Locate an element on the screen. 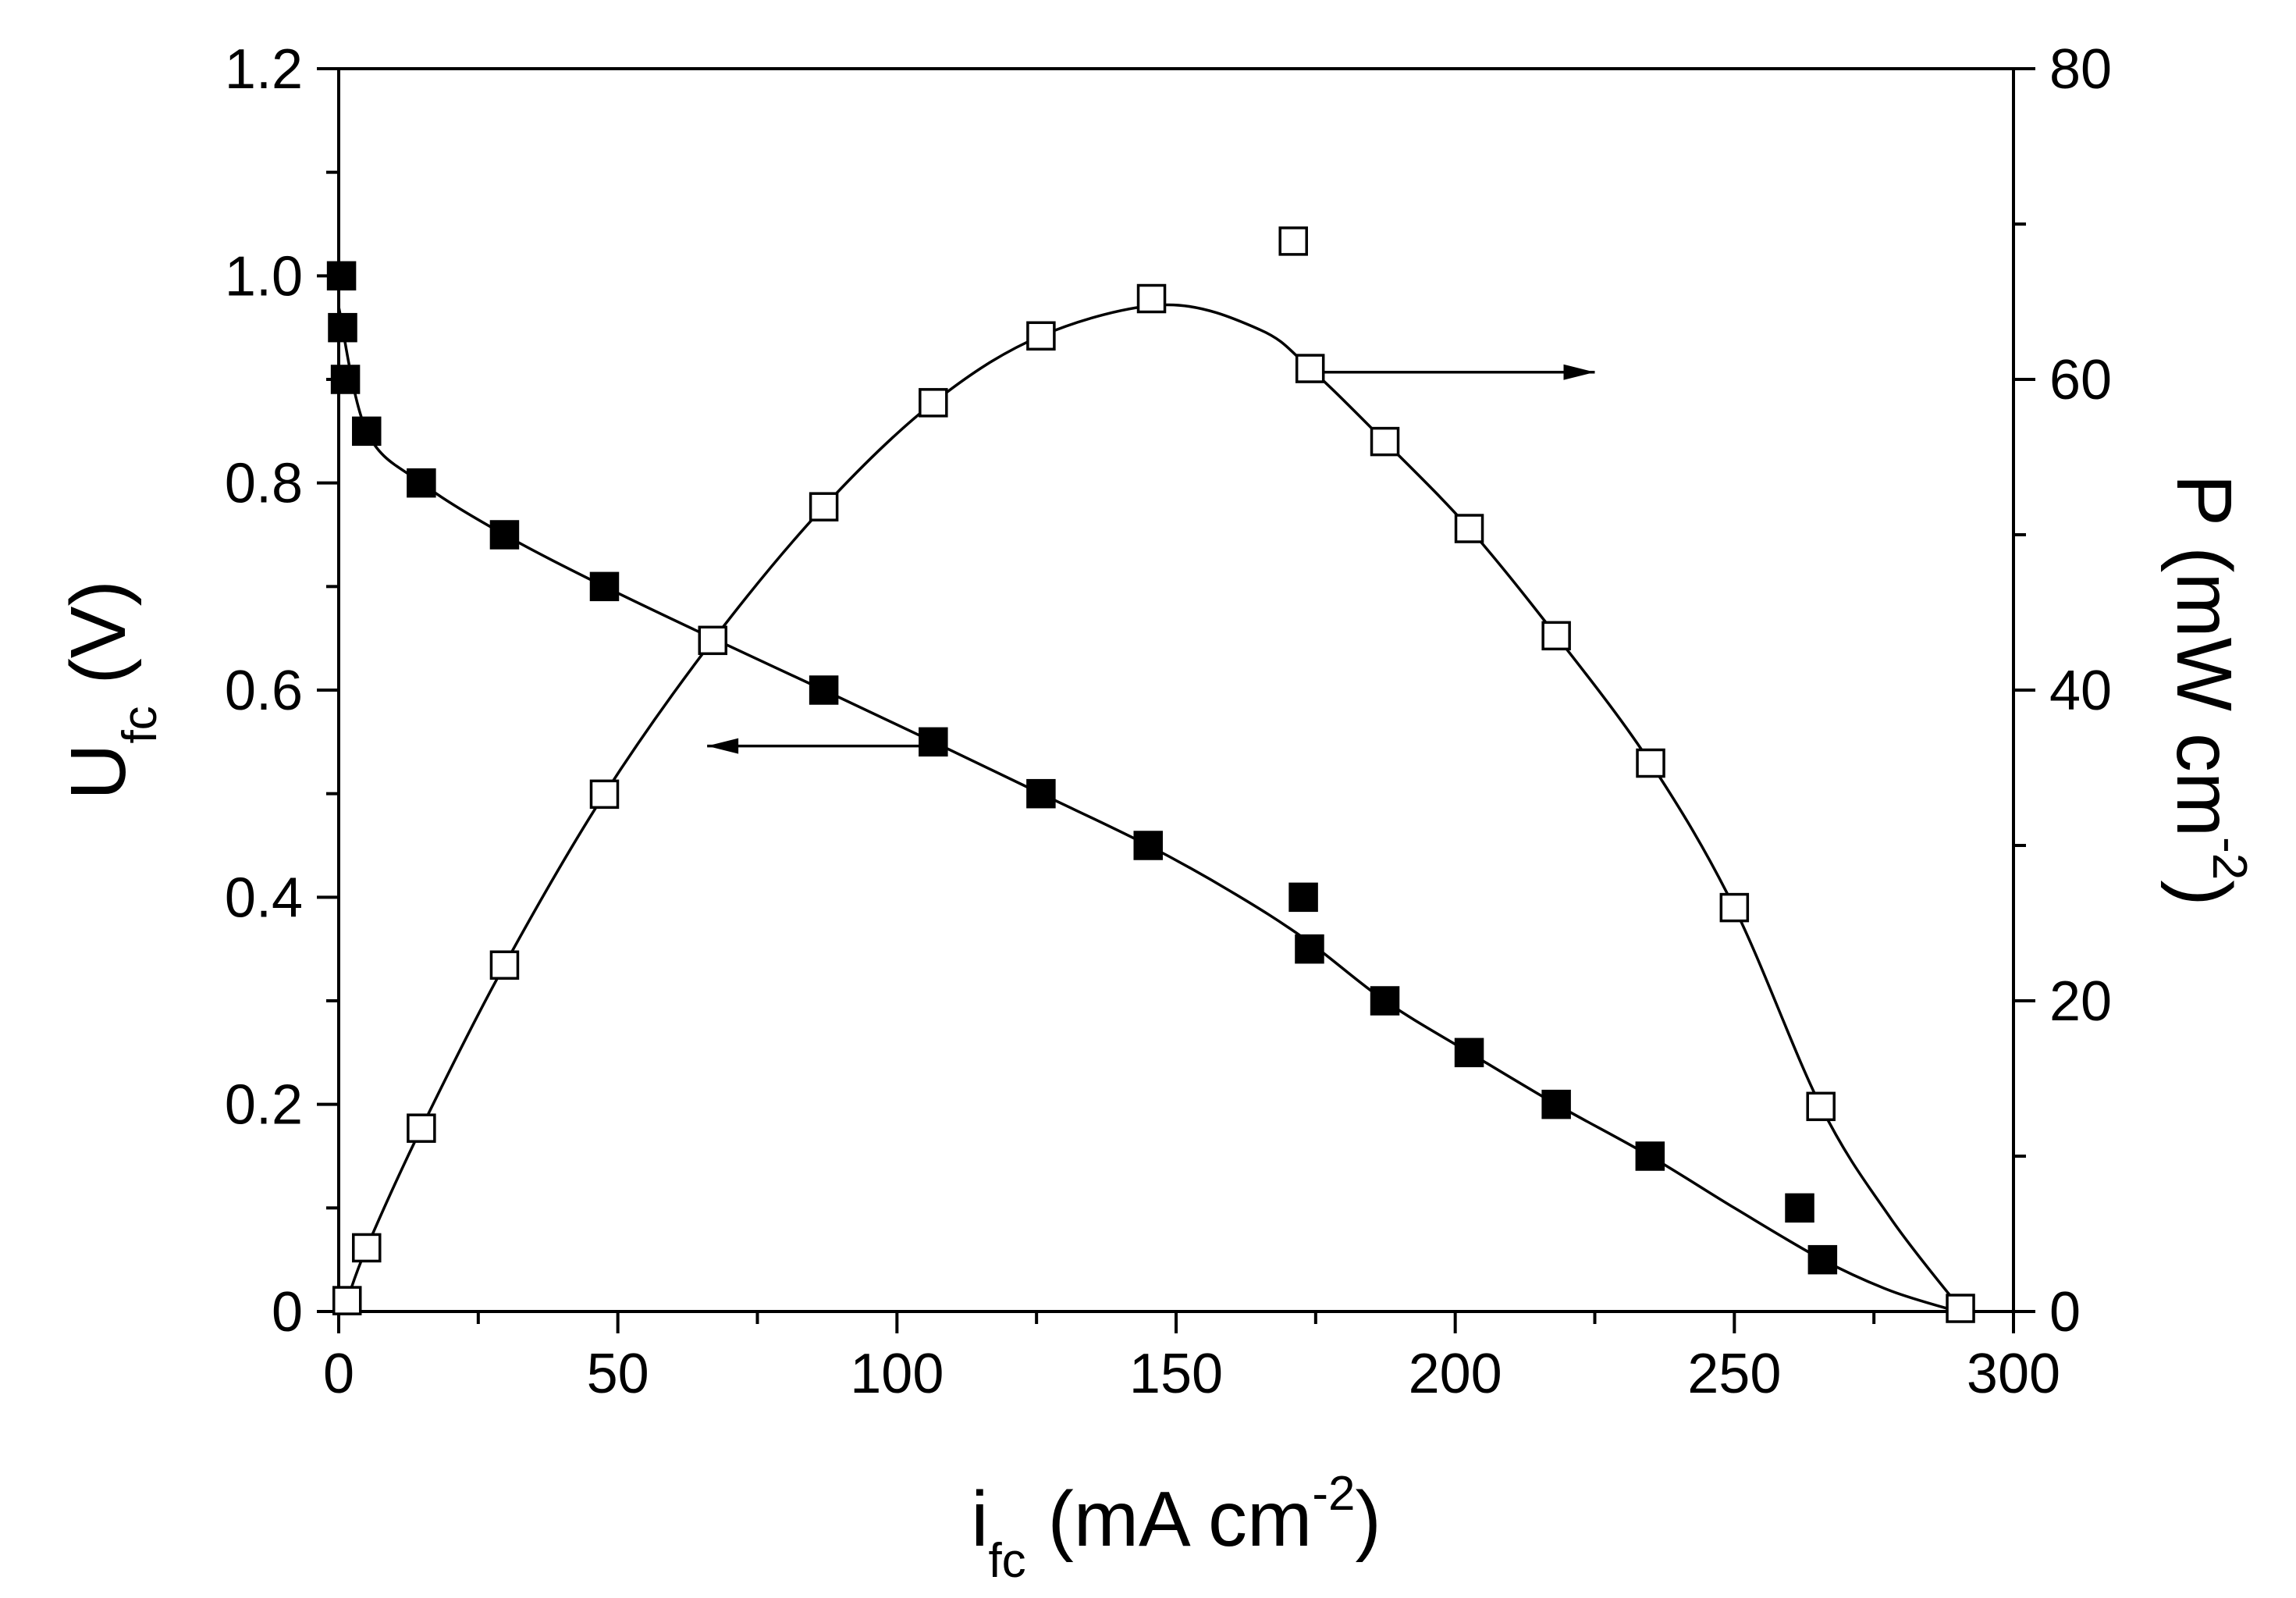 The height and width of the screenshot is (1598, 2296). x-axis-title-base: i is located at coordinates (979, 1519).